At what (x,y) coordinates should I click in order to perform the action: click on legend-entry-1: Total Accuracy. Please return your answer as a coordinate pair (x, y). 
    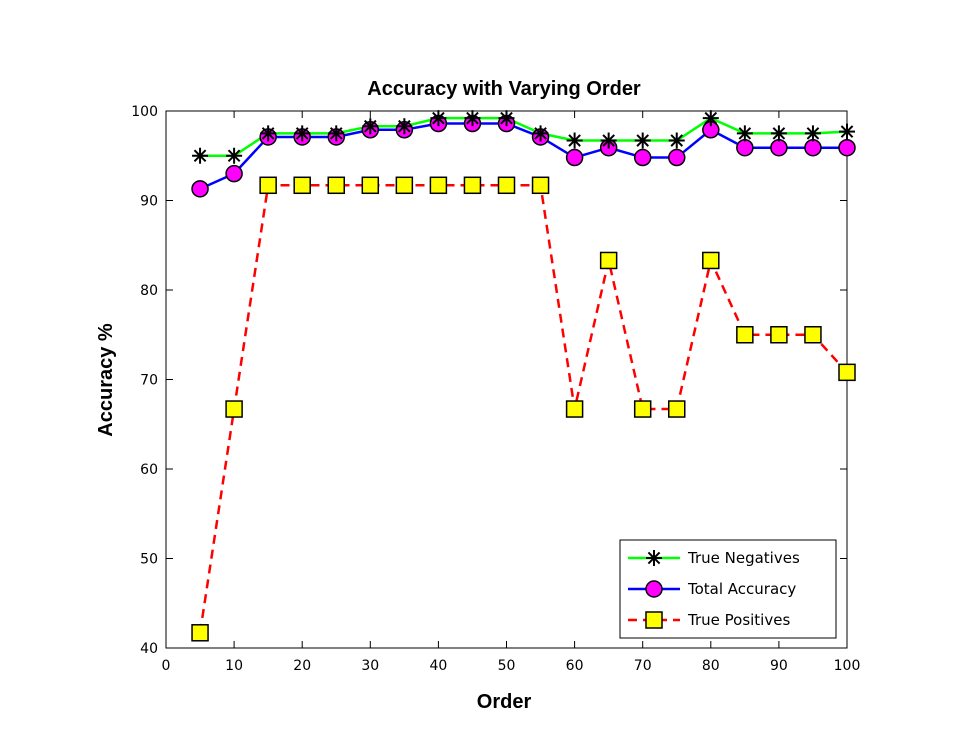
    Looking at the image, I should click on (741, 589).